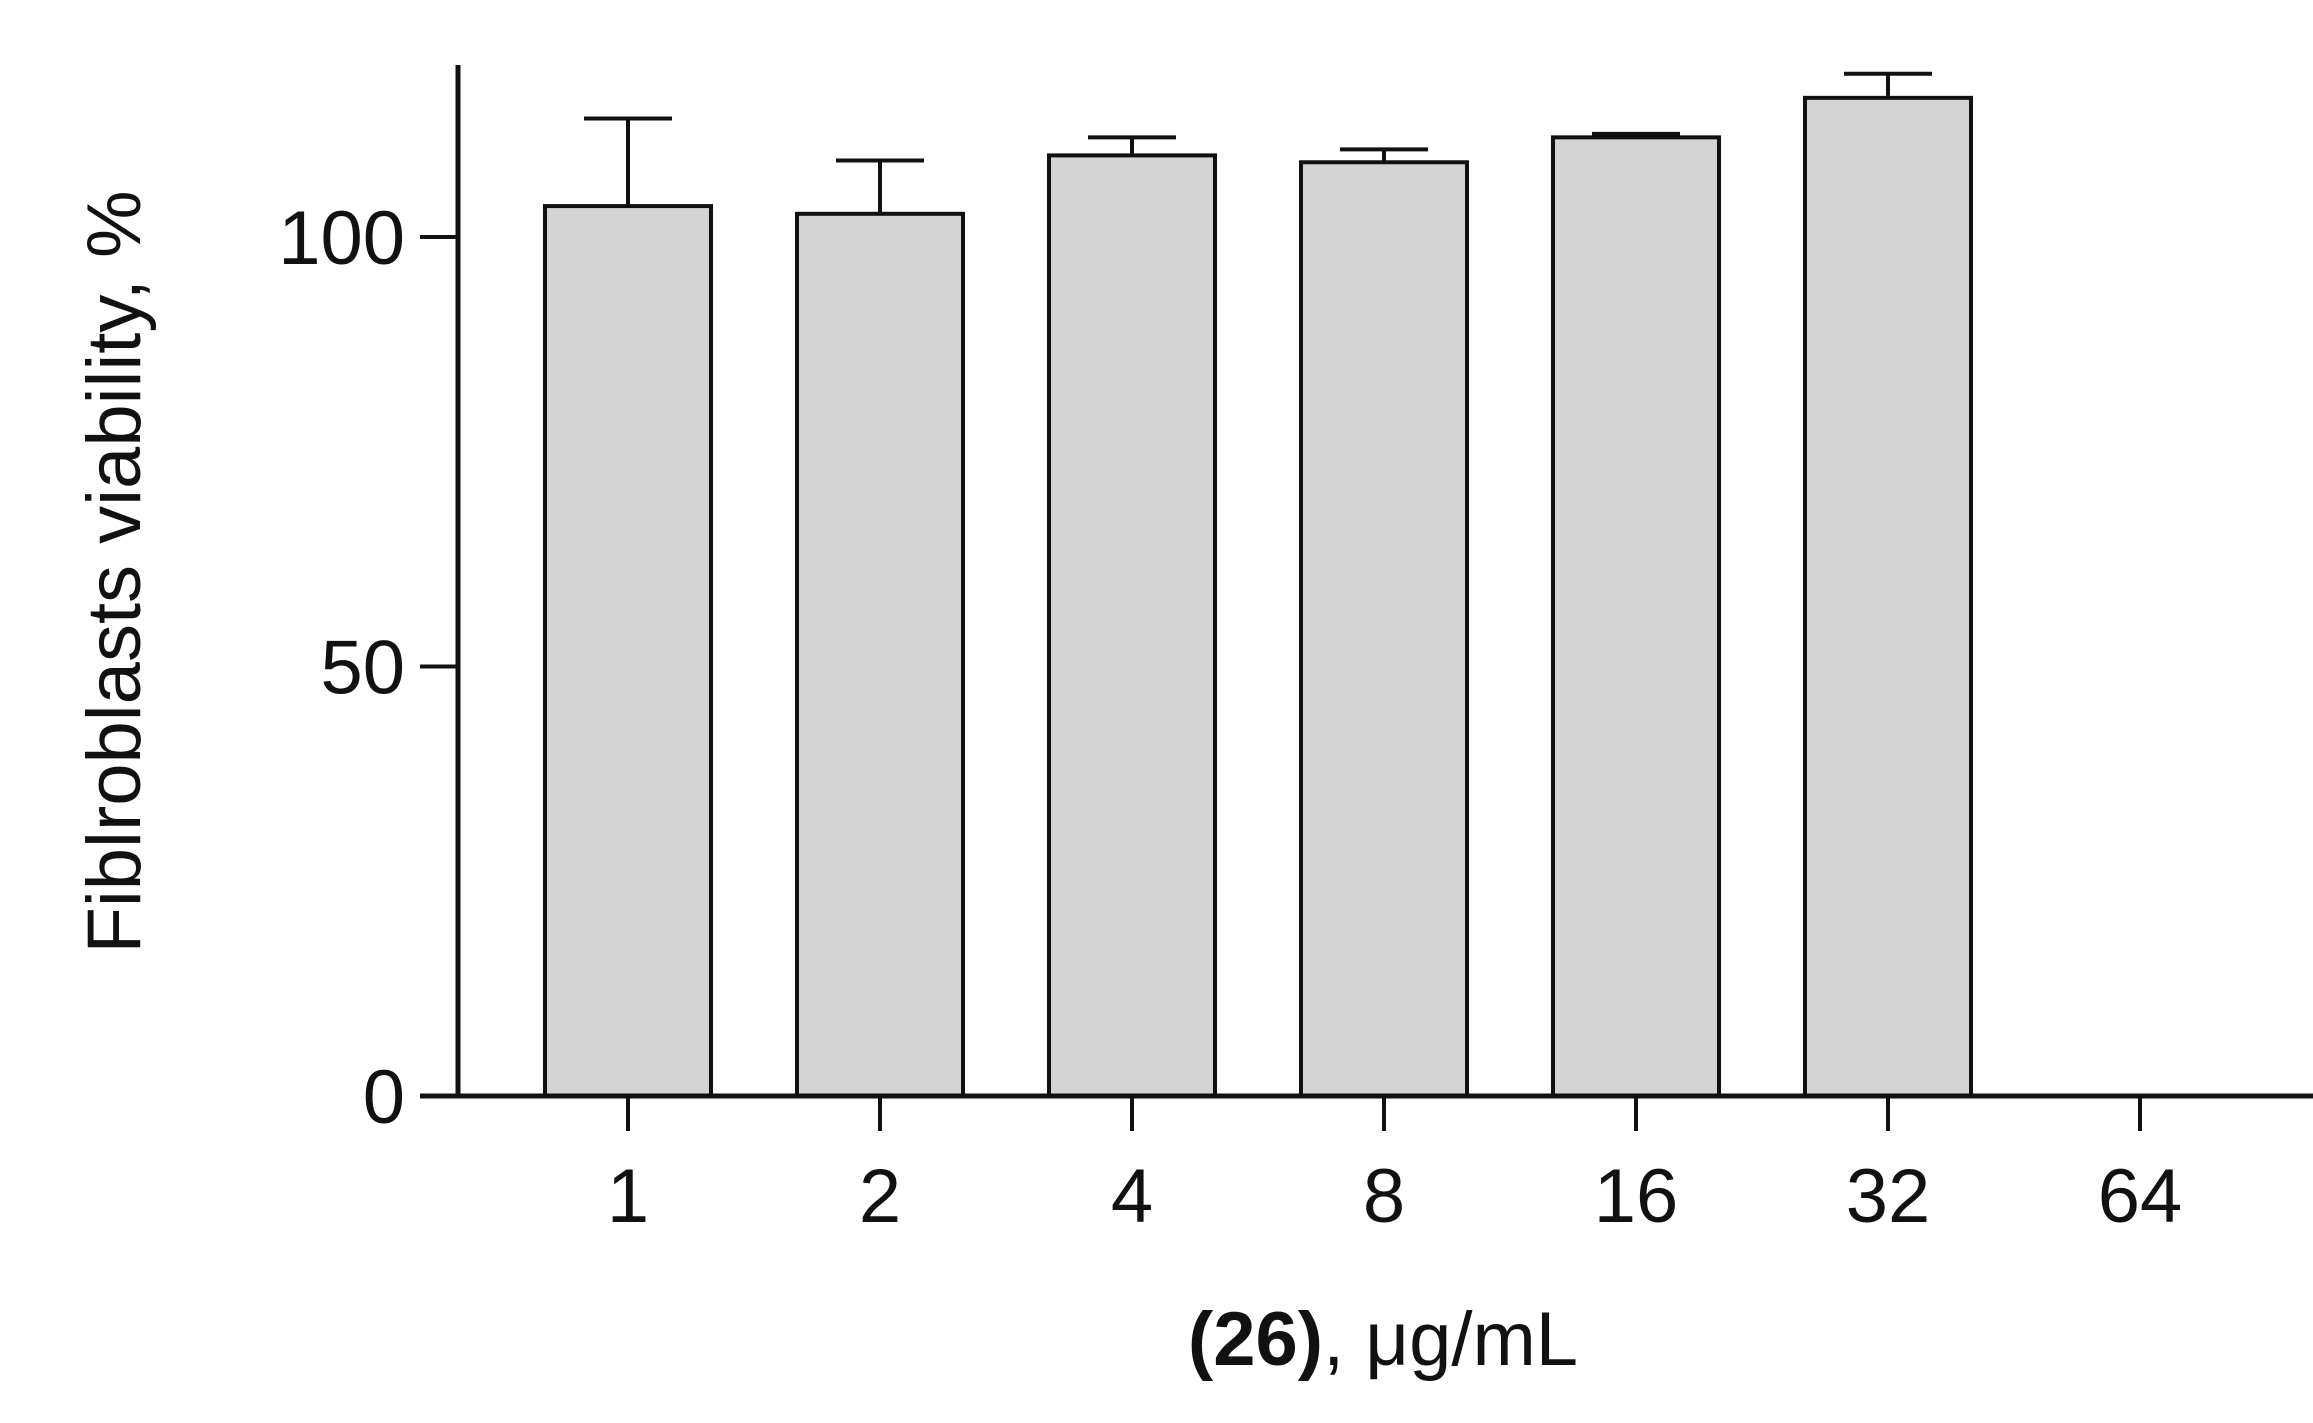  Describe the element at coordinates (341, 238) in the screenshot. I see `y-tick-label-100: 100` at that location.